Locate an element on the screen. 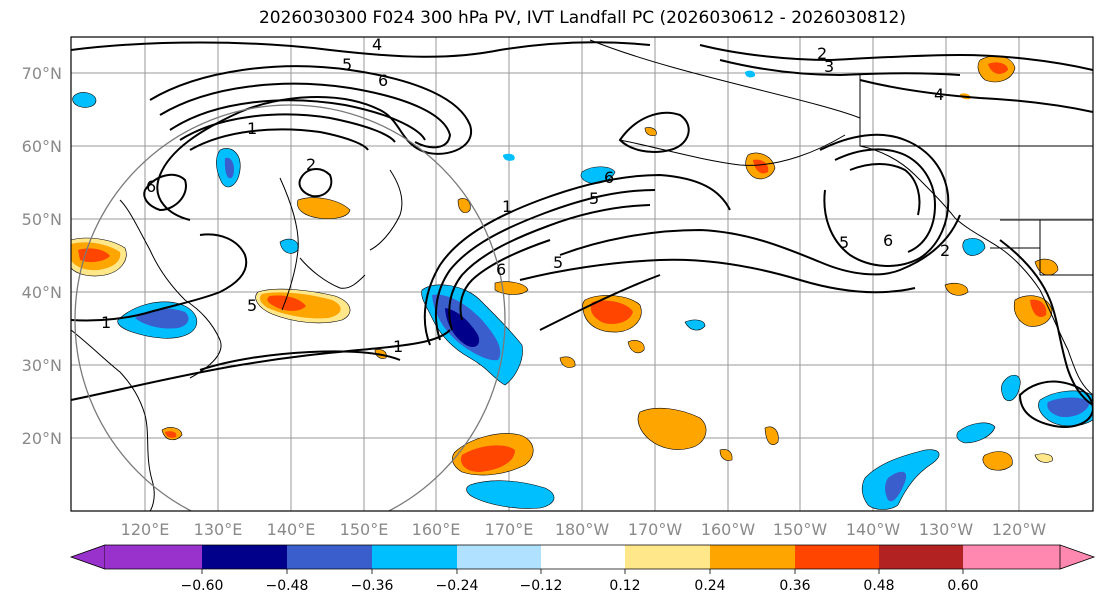 Image resolution: width=1105 pixels, height=604 pixels. lat-label: 60°N is located at coordinates (42, 146).